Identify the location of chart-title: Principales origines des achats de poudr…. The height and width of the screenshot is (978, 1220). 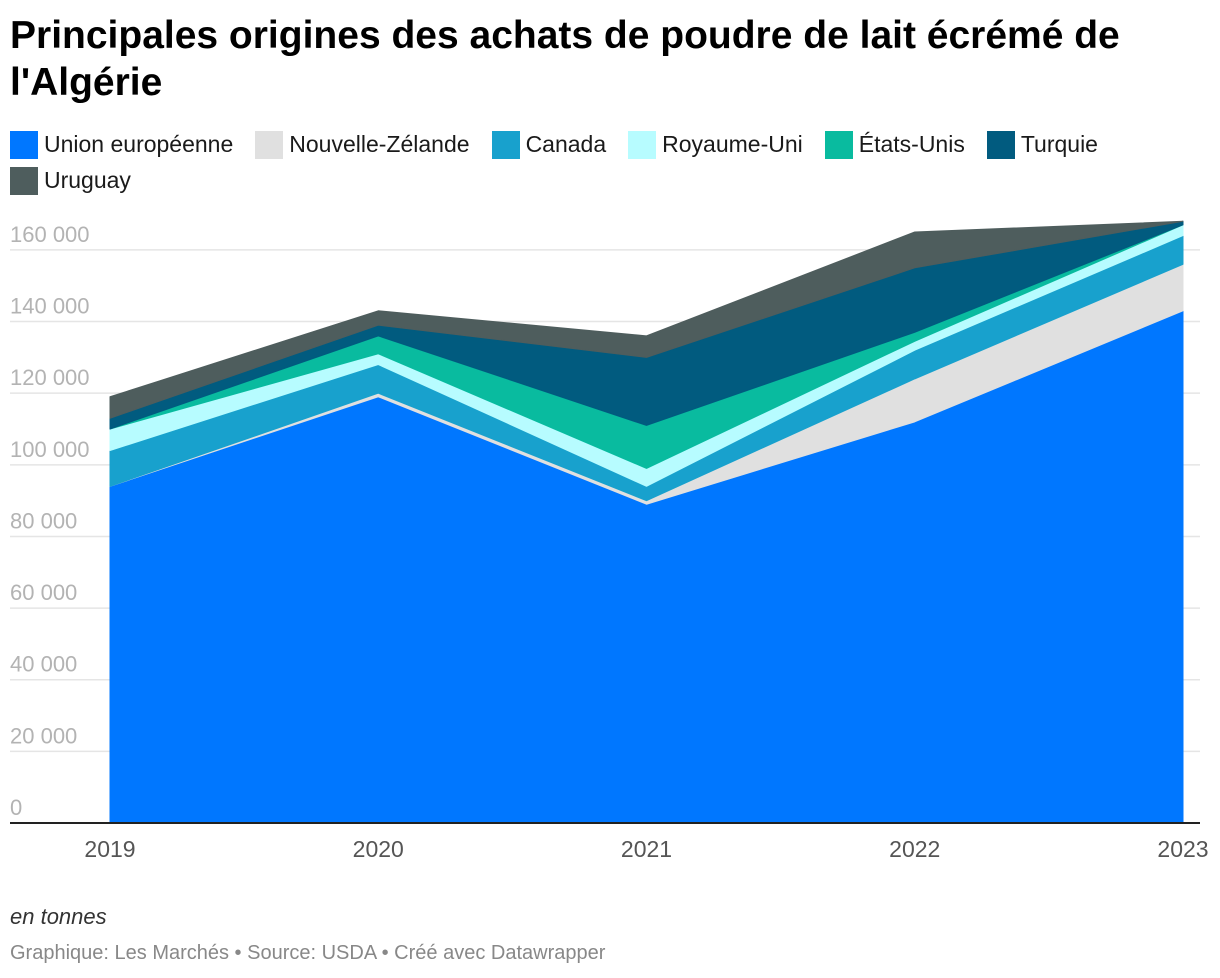
(565, 59).